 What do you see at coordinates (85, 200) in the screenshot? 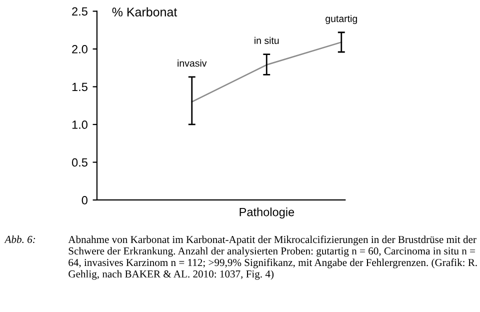
I see `y-tick-label: 0` at bounding box center [85, 200].